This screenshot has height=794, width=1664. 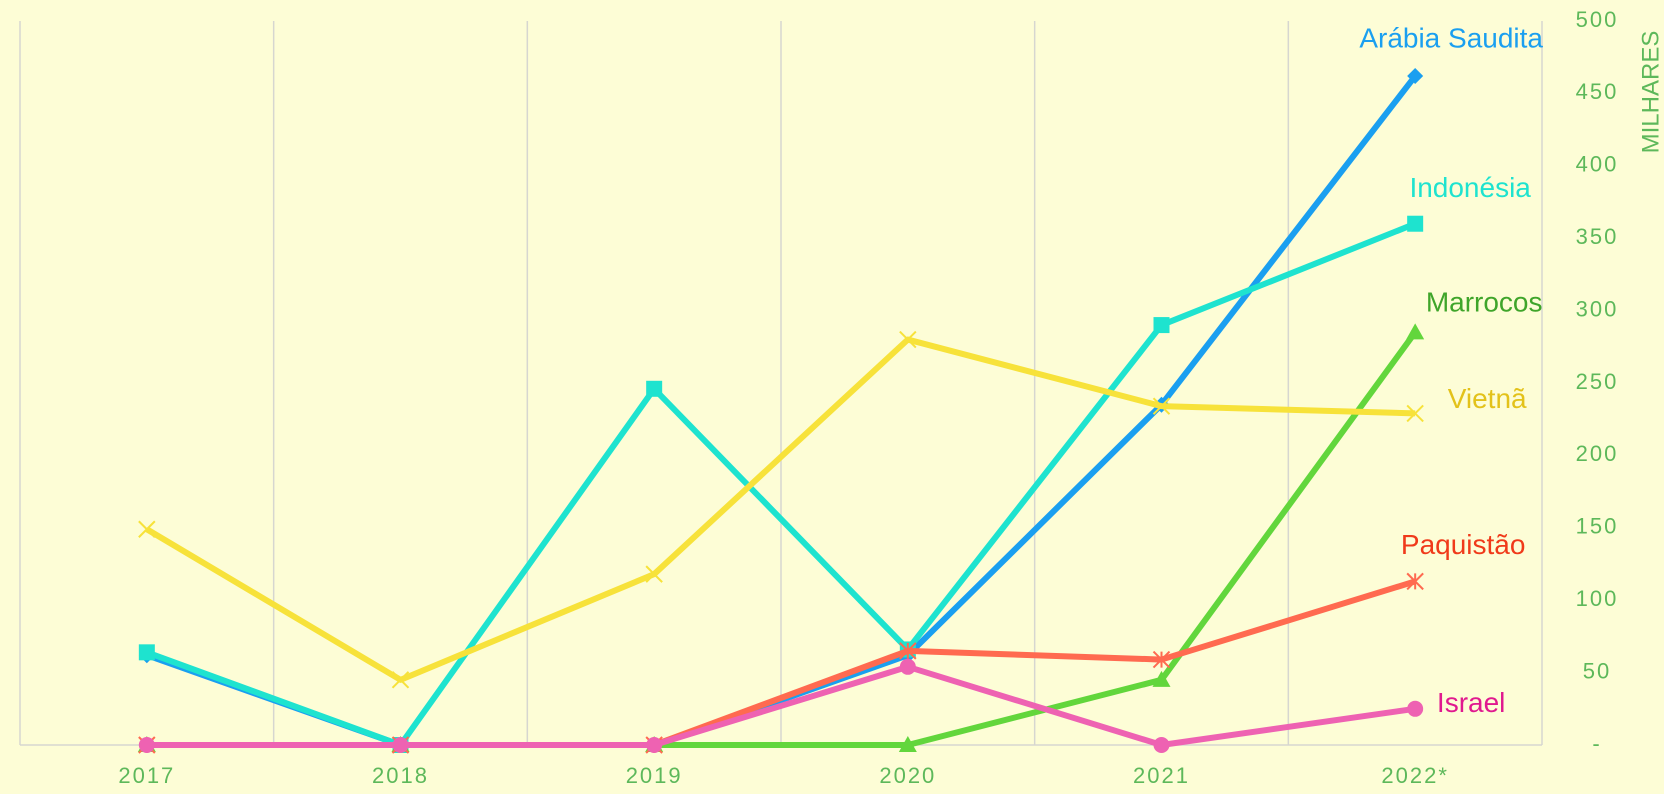 I want to click on x-tick-label: 2018, so click(x=400, y=775).